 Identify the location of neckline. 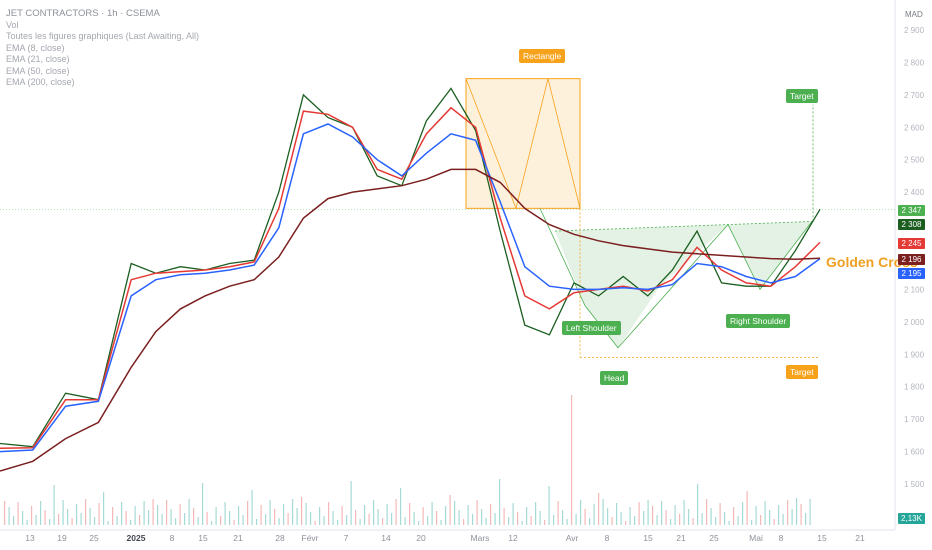
(685, 226).